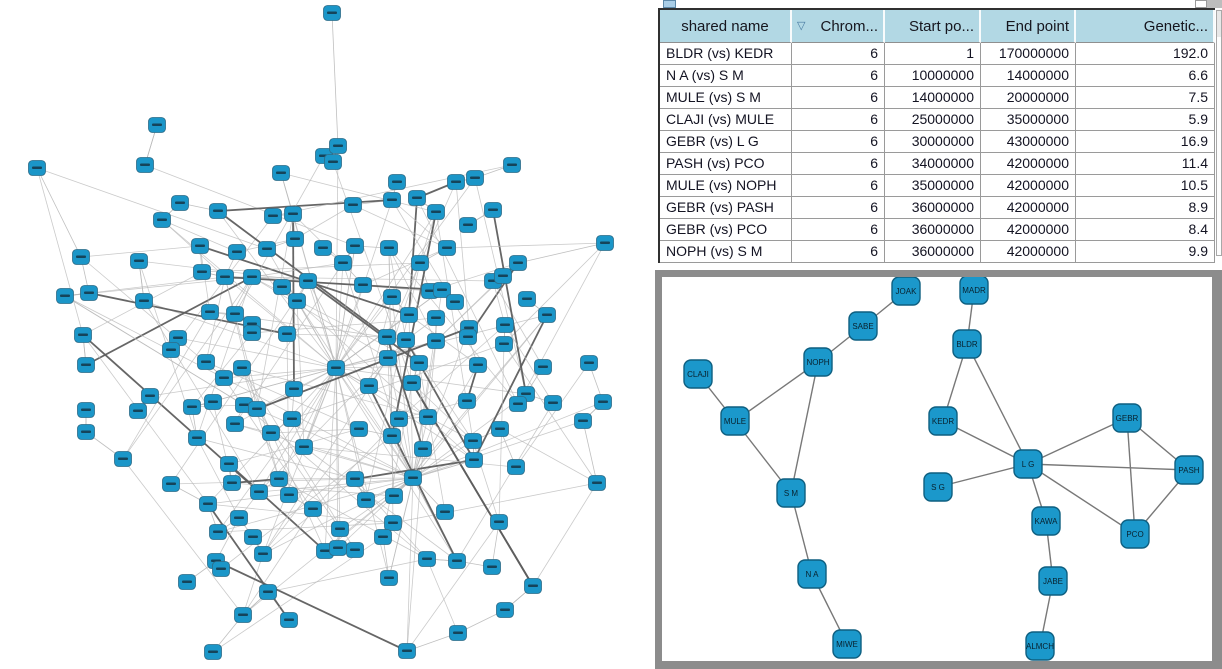 This screenshot has width=1222, height=669. I want to click on subnetwork-node-mule: MULE, so click(735, 421).